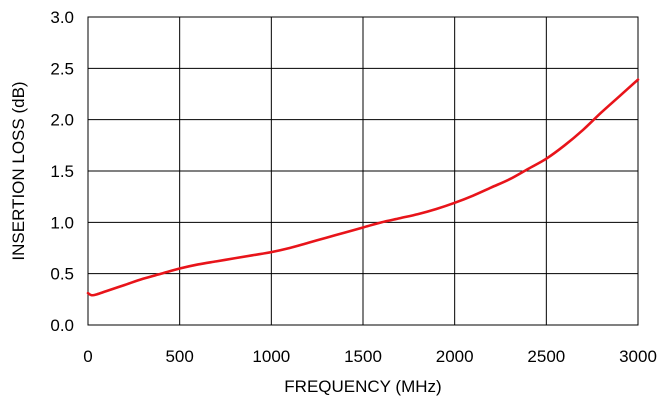 The height and width of the screenshot is (400, 667). Describe the element at coordinates (87, 356) in the screenshot. I see `x-tick-label: 0` at that location.